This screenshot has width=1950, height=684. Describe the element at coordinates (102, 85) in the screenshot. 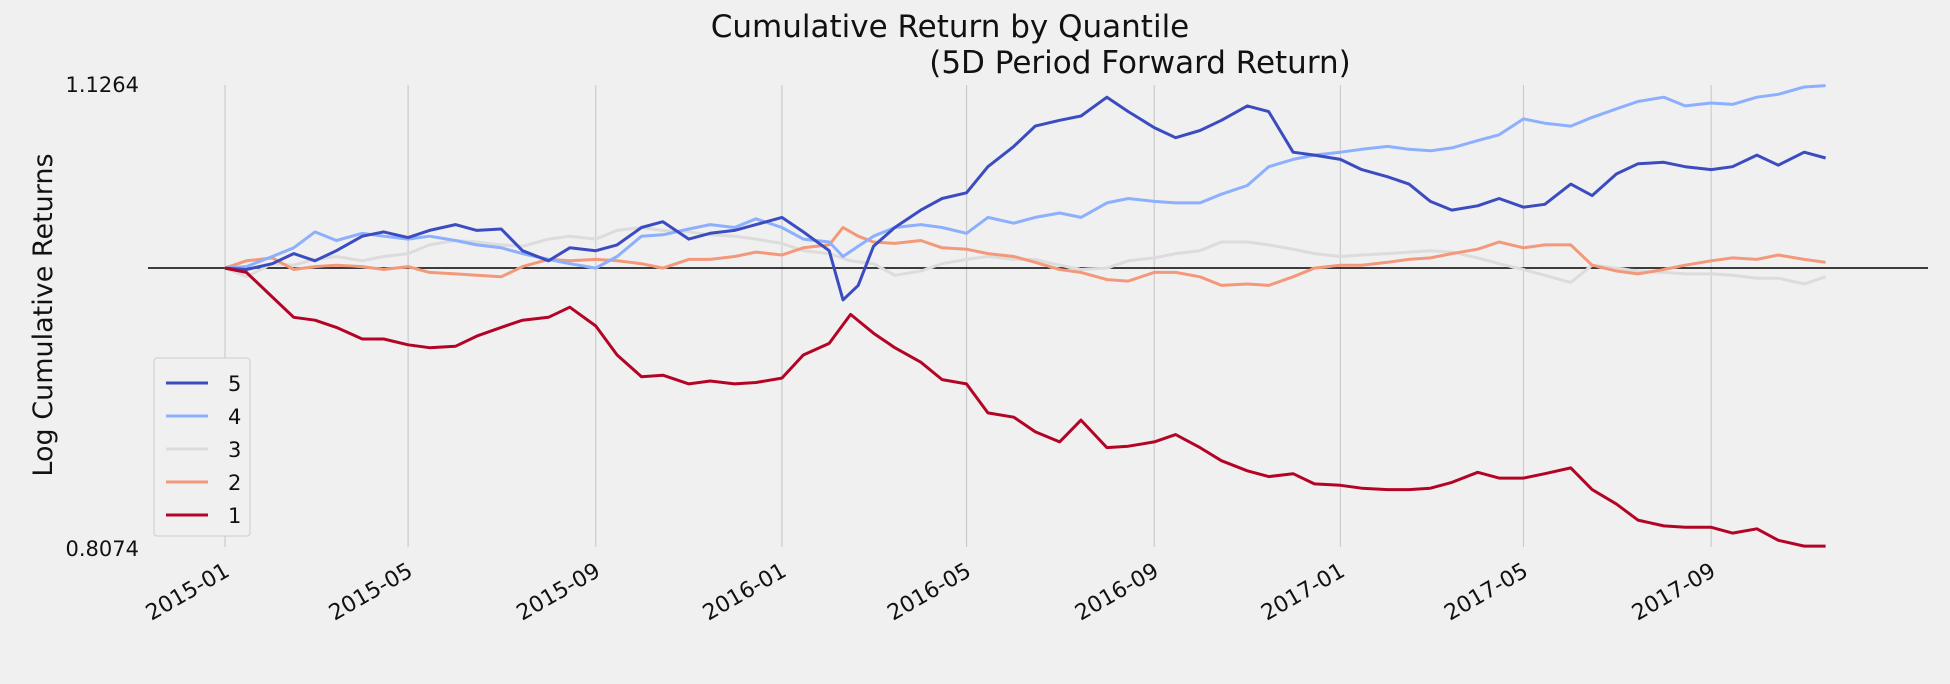

I see `y-tick-label-max: 1.1264` at that location.